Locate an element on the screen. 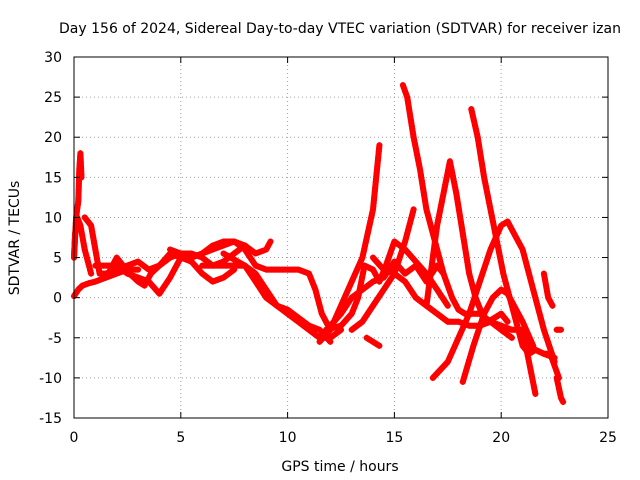 Image resolution: width=640 pixels, height=480 pixels. x-tick-label: 25 is located at coordinates (608, 438).